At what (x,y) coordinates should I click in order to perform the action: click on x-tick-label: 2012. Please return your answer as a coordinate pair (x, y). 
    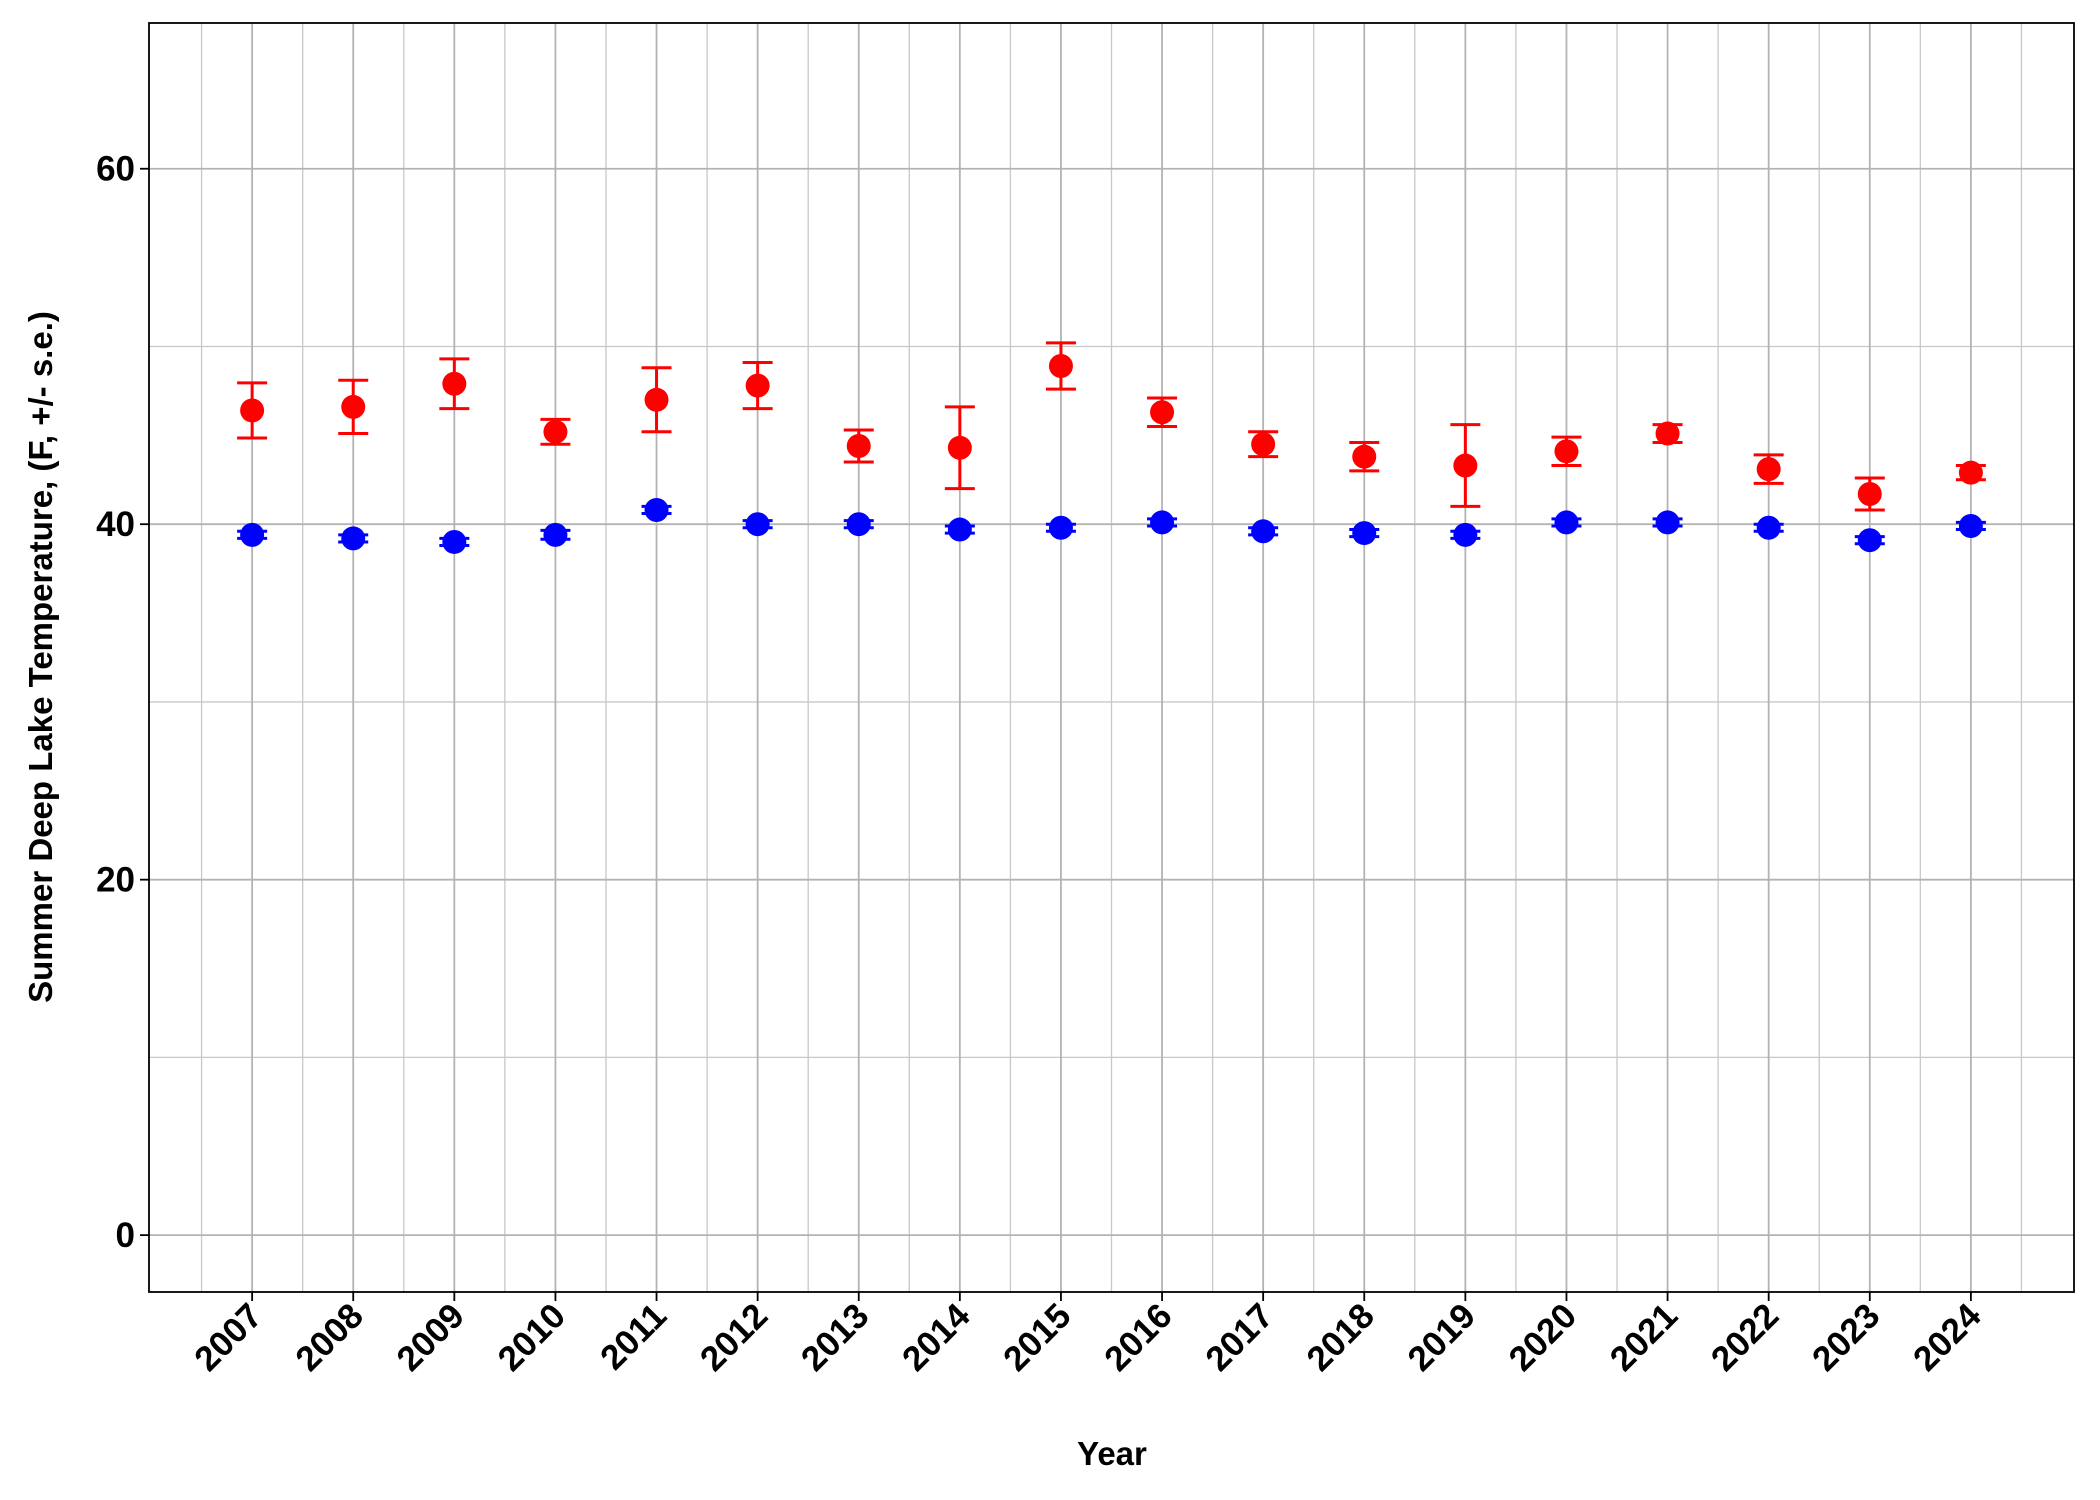
    Looking at the image, I should click on (734, 1337).